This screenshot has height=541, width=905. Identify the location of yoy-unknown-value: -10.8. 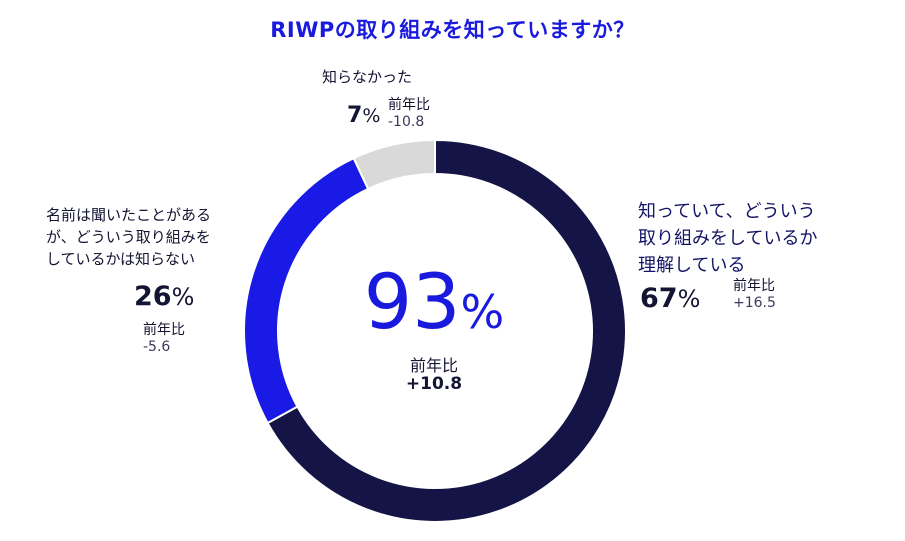
(406, 122).